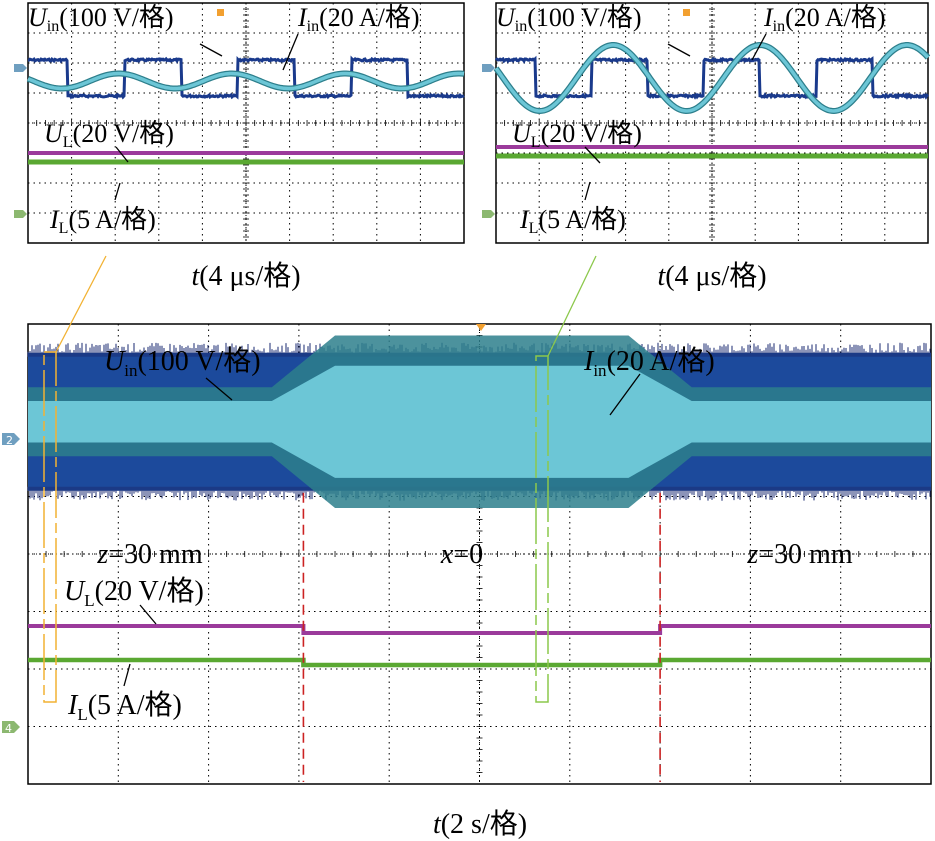 Image resolution: width=935 pixels, height=841 pixels. What do you see at coordinates (799, 554) in the screenshot?
I see `region-label-right: z=30 mm` at bounding box center [799, 554].